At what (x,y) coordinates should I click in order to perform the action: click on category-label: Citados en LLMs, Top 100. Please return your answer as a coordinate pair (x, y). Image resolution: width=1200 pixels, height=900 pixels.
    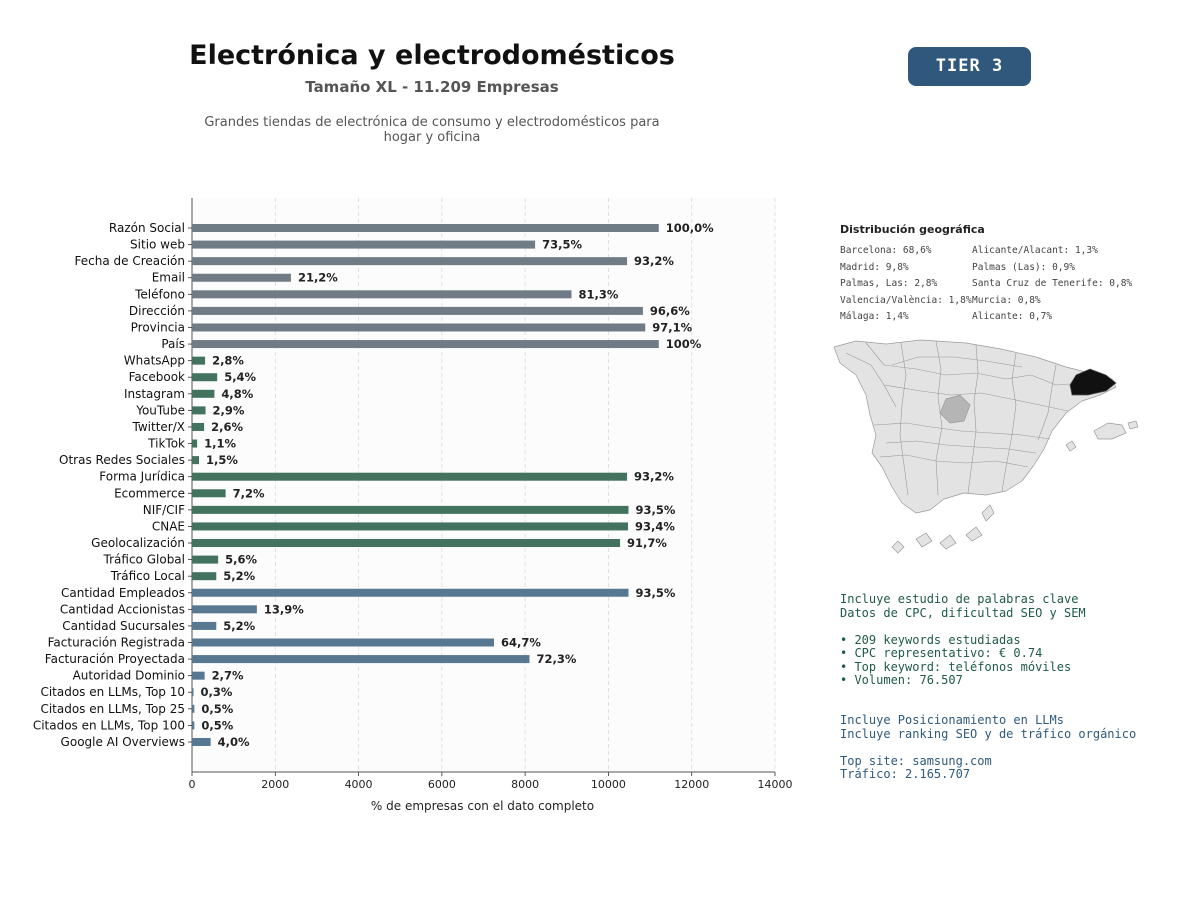
    Looking at the image, I should click on (109, 725).